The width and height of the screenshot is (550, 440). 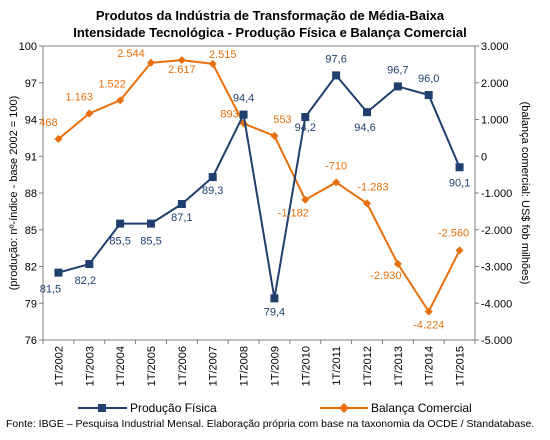 I want to click on right-tick-label: 2.000, so click(x=495, y=84).